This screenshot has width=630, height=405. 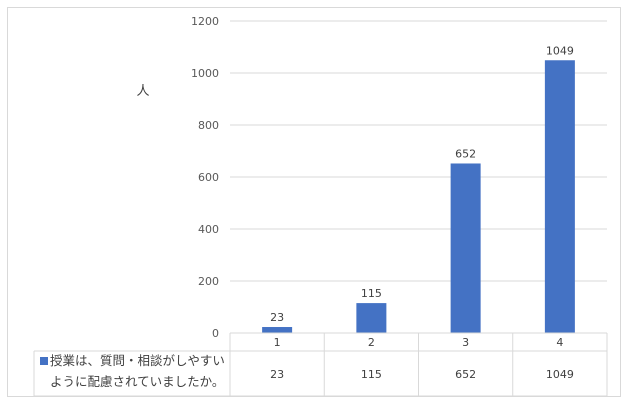 What do you see at coordinates (277, 374) in the screenshot?
I see `table-value-cell: 23` at bounding box center [277, 374].